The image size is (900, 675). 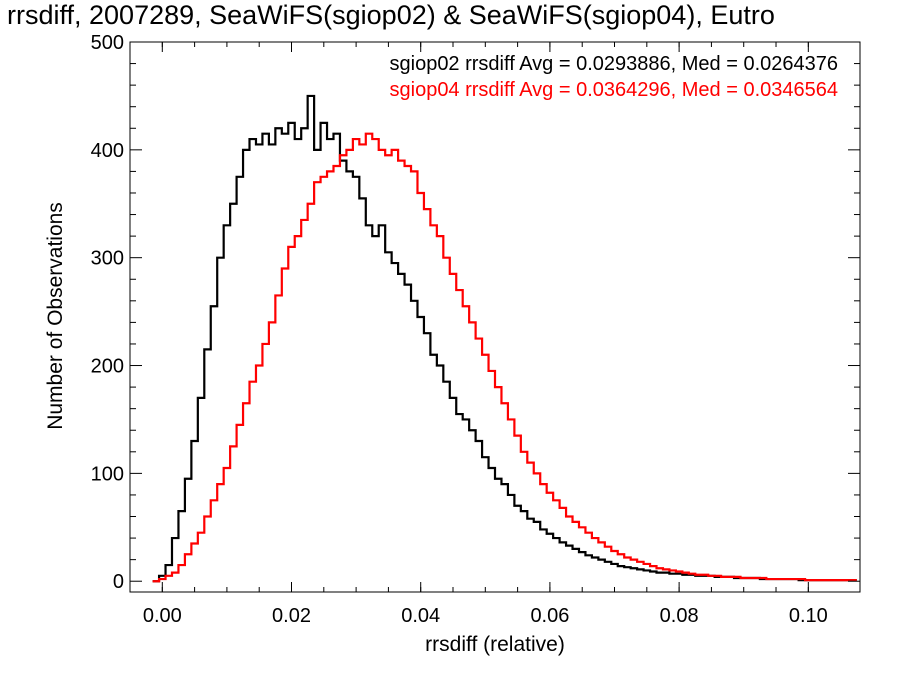 I want to click on x-tick-label: 0.00, so click(x=162, y=616).